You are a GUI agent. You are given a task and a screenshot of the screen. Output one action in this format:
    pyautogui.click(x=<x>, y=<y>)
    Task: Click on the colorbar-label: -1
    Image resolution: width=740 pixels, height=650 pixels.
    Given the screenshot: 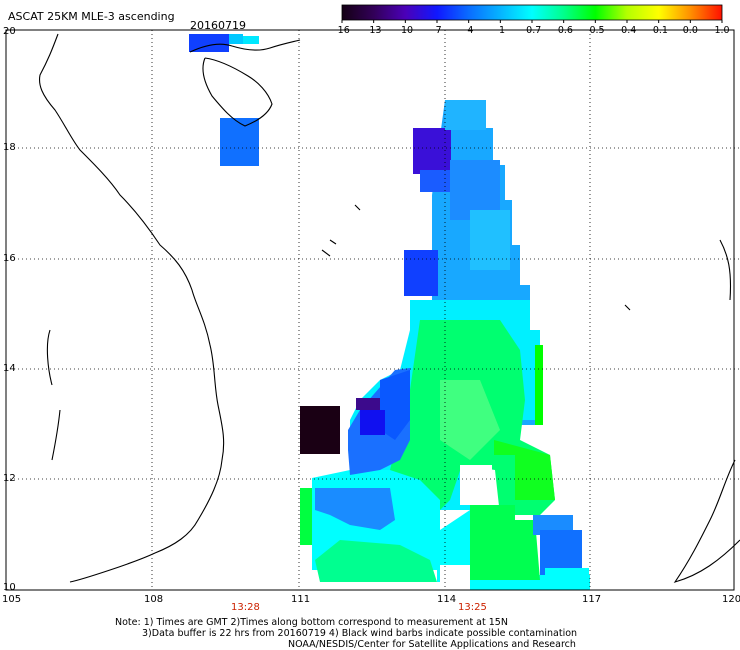 What is the action you would take?
    pyautogui.click(x=500, y=30)
    